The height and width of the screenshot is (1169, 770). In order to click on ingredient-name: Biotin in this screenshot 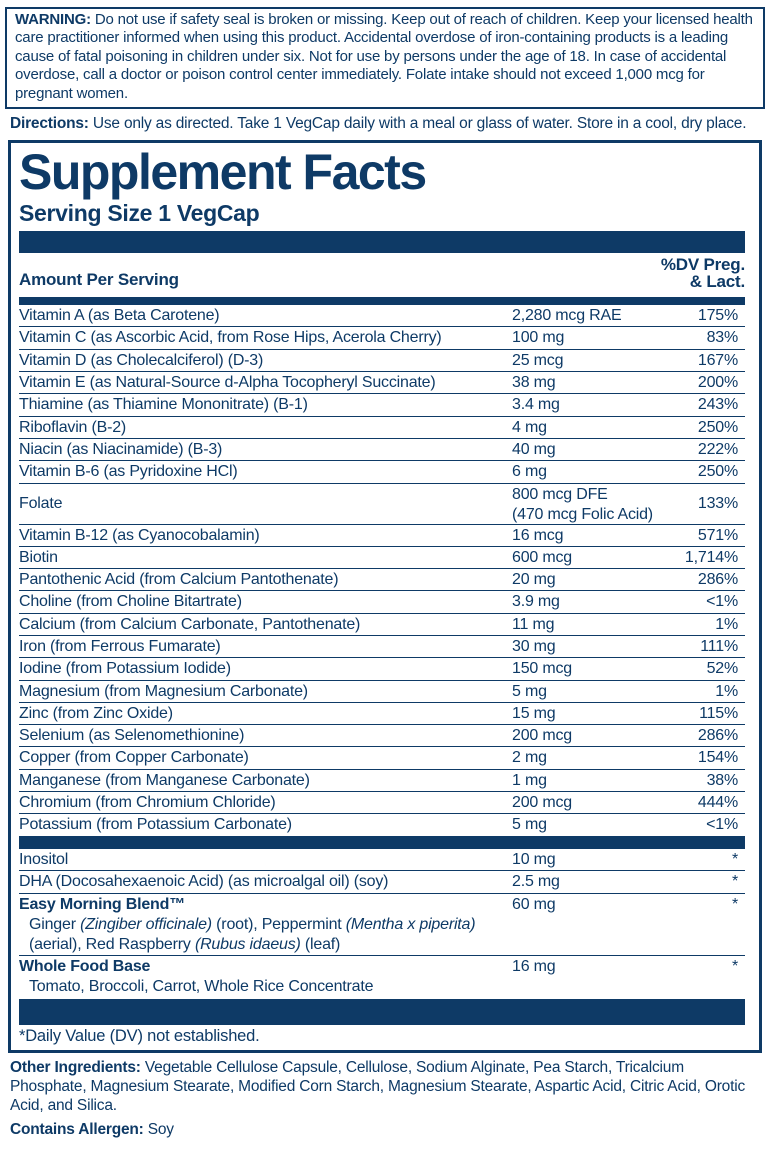, I will do `click(38, 557)`.